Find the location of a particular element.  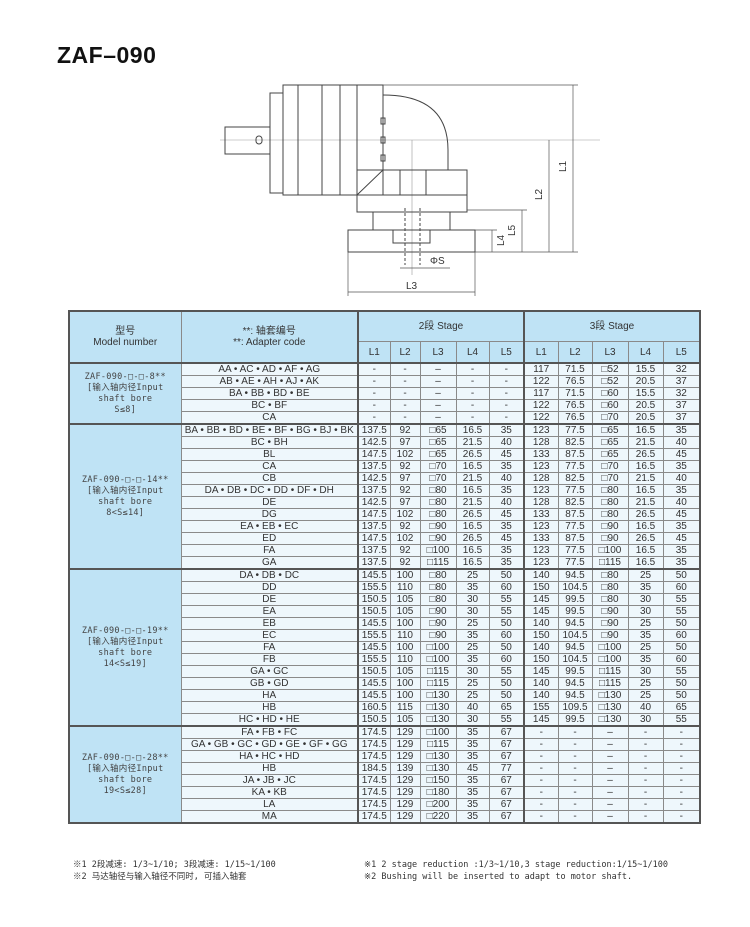

table-row: BC • BF - - – - -122 76.5 □60 20.5 37 is located at coordinates (385, 405).